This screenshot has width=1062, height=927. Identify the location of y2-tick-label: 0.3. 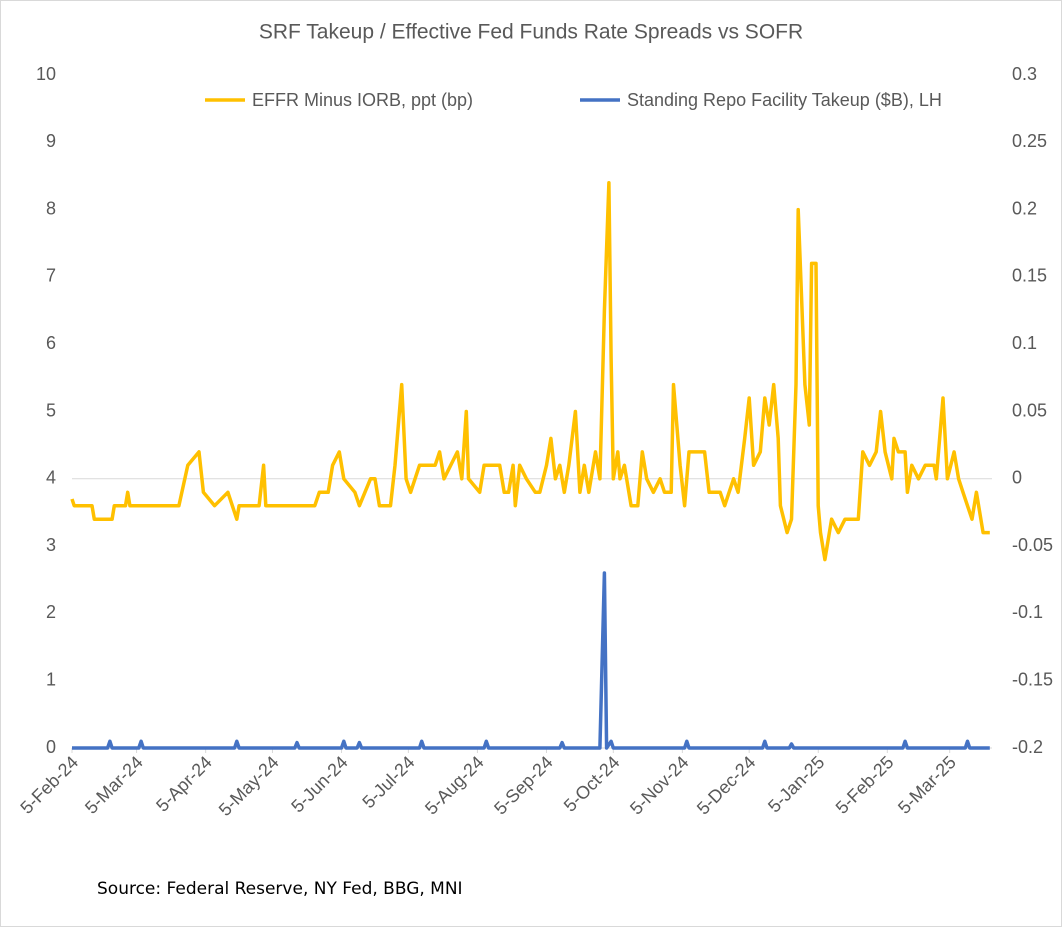
(1024, 74).